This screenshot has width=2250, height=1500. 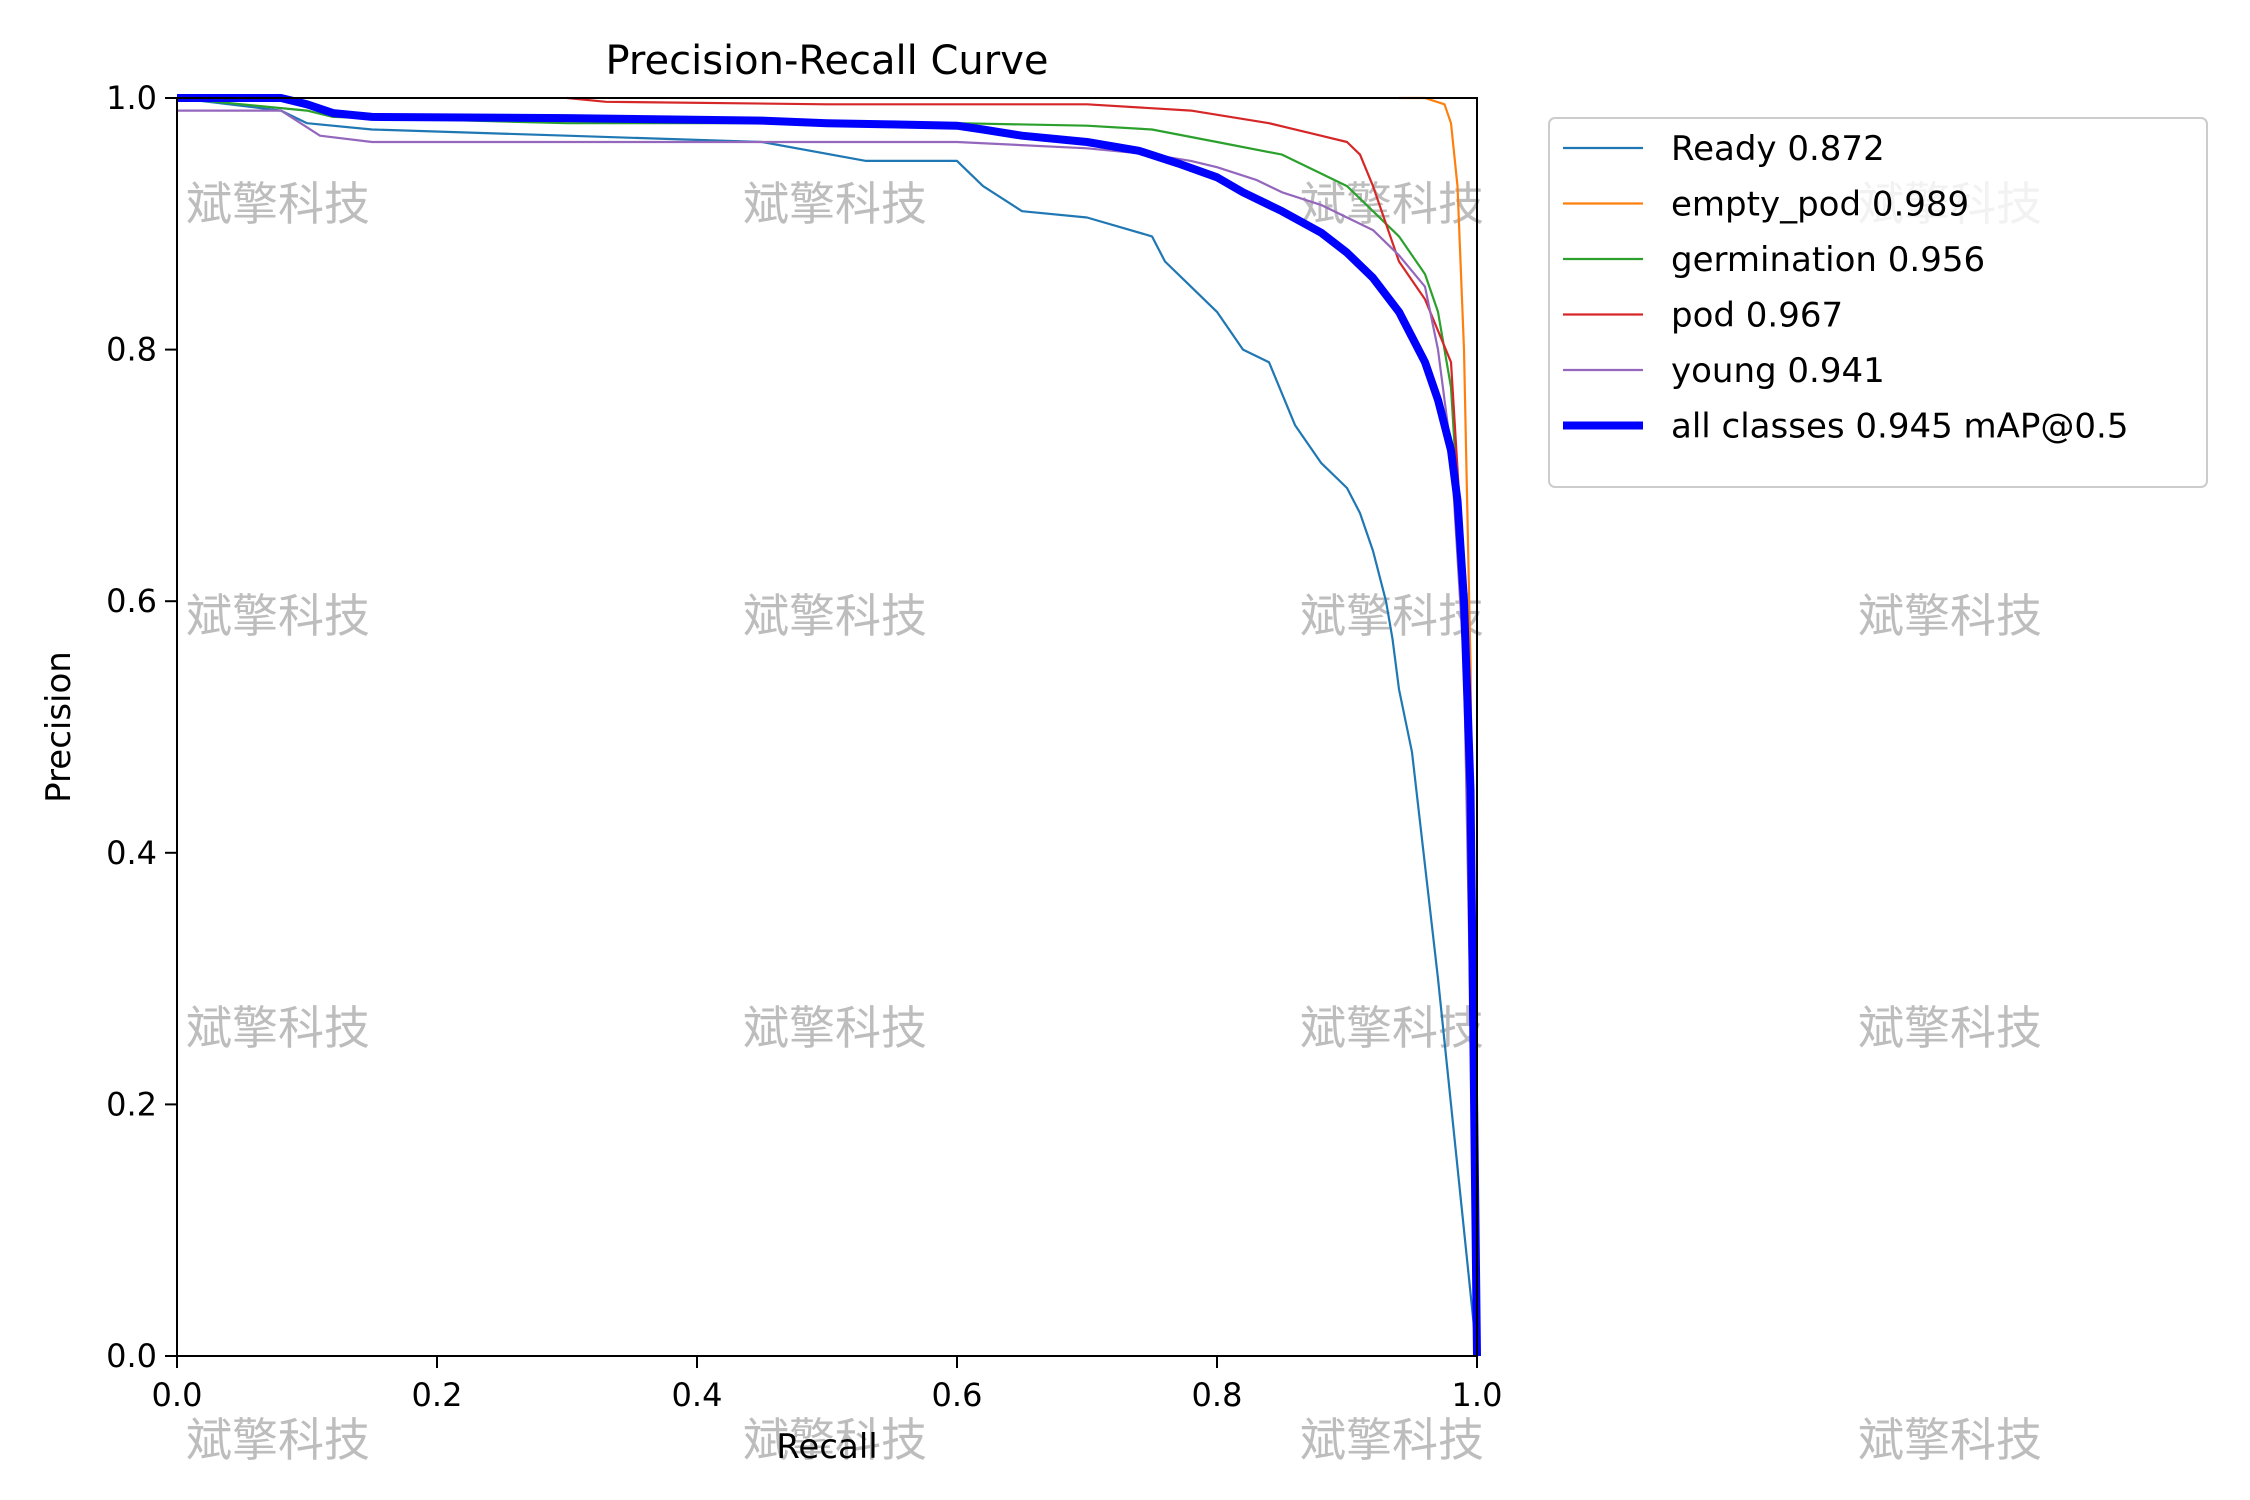 What do you see at coordinates (697, 1395) in the screenshot?
I see `x-tick-label: 0.4` at bounding box center [697, 1395].